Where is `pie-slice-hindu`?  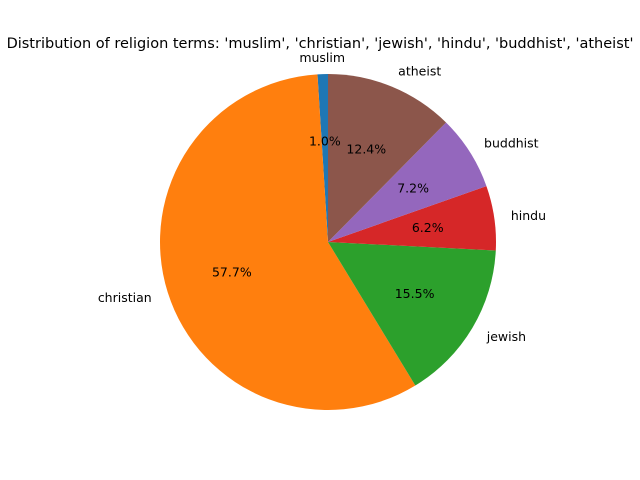 pie-slice-hindu is located at coordinates (412, 218).